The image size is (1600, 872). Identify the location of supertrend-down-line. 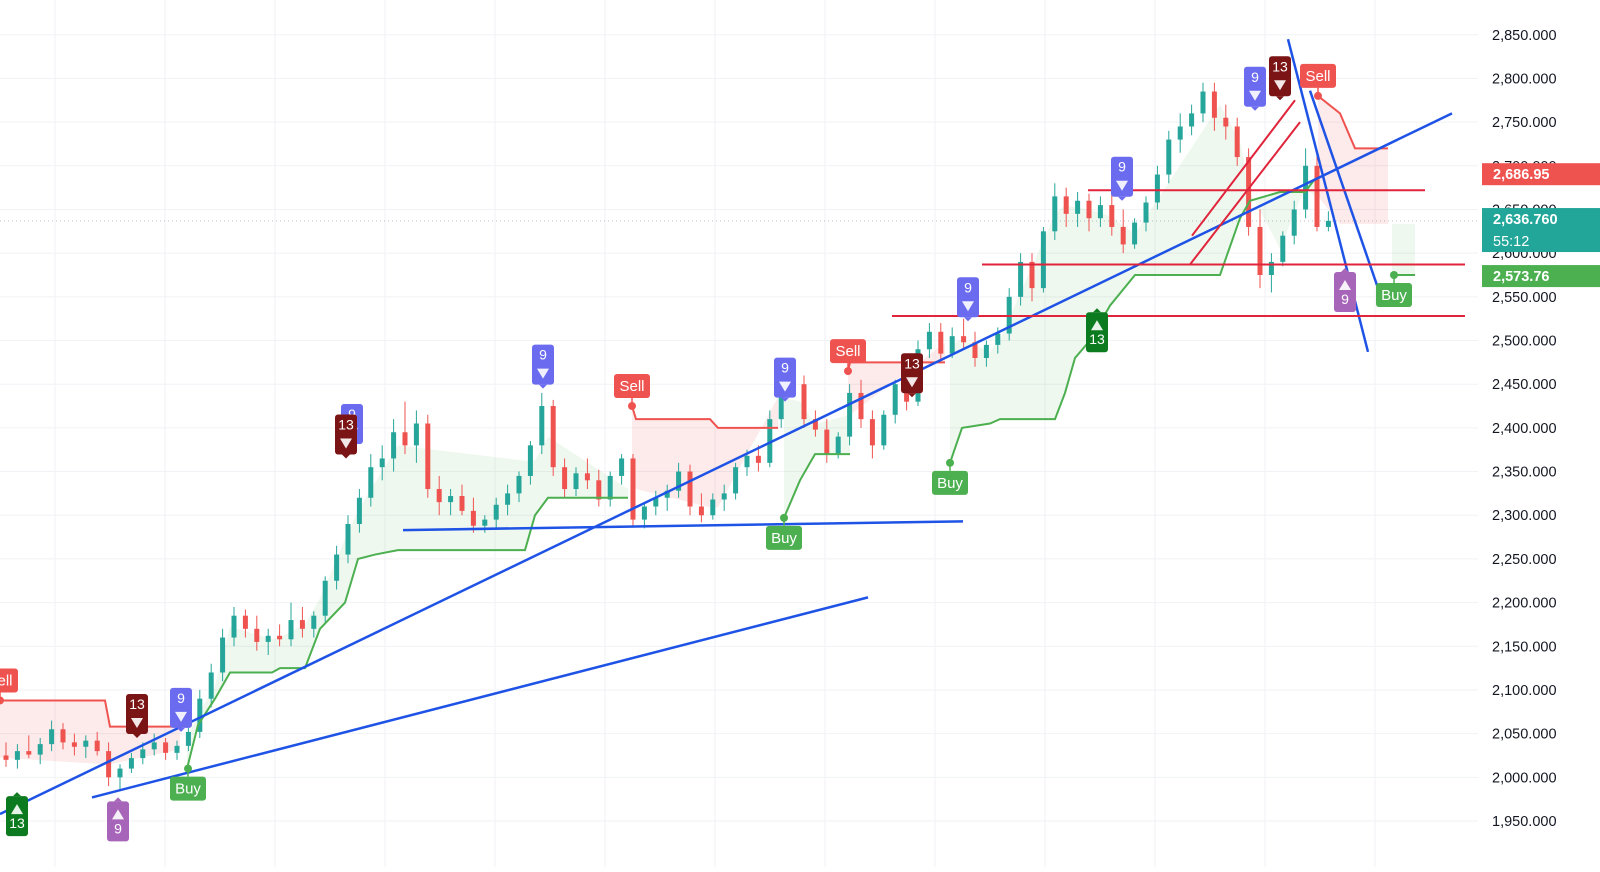
(1352, 122).